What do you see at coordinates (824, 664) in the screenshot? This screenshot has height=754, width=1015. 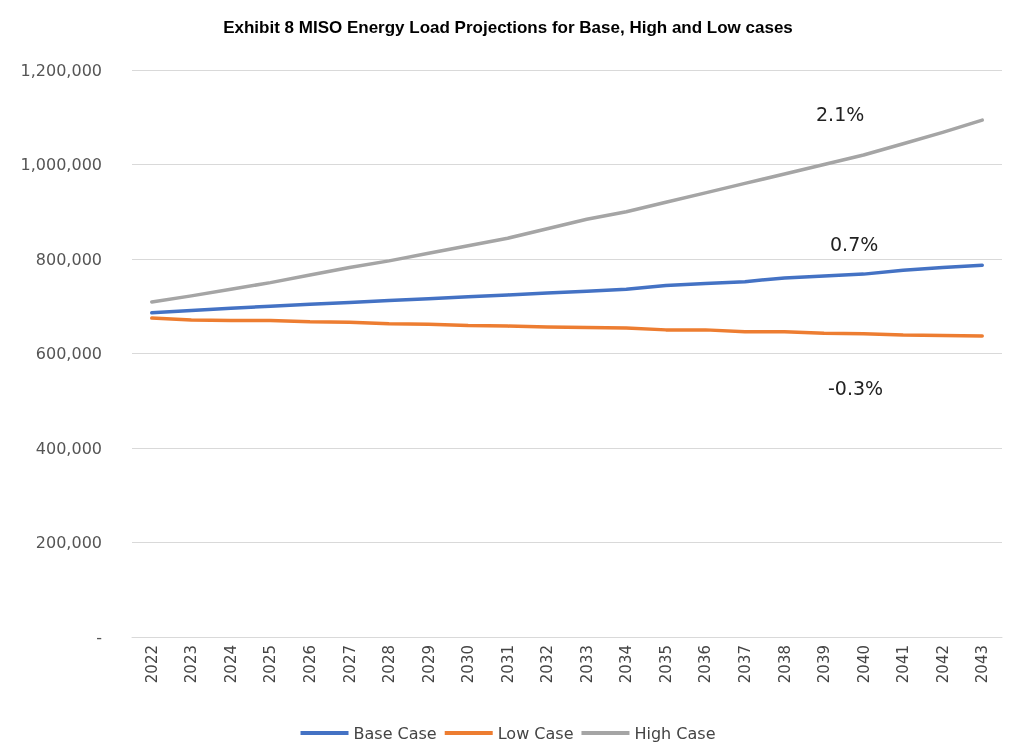 I see `x-tick-label: 2039` at bounding box center [824, 664].